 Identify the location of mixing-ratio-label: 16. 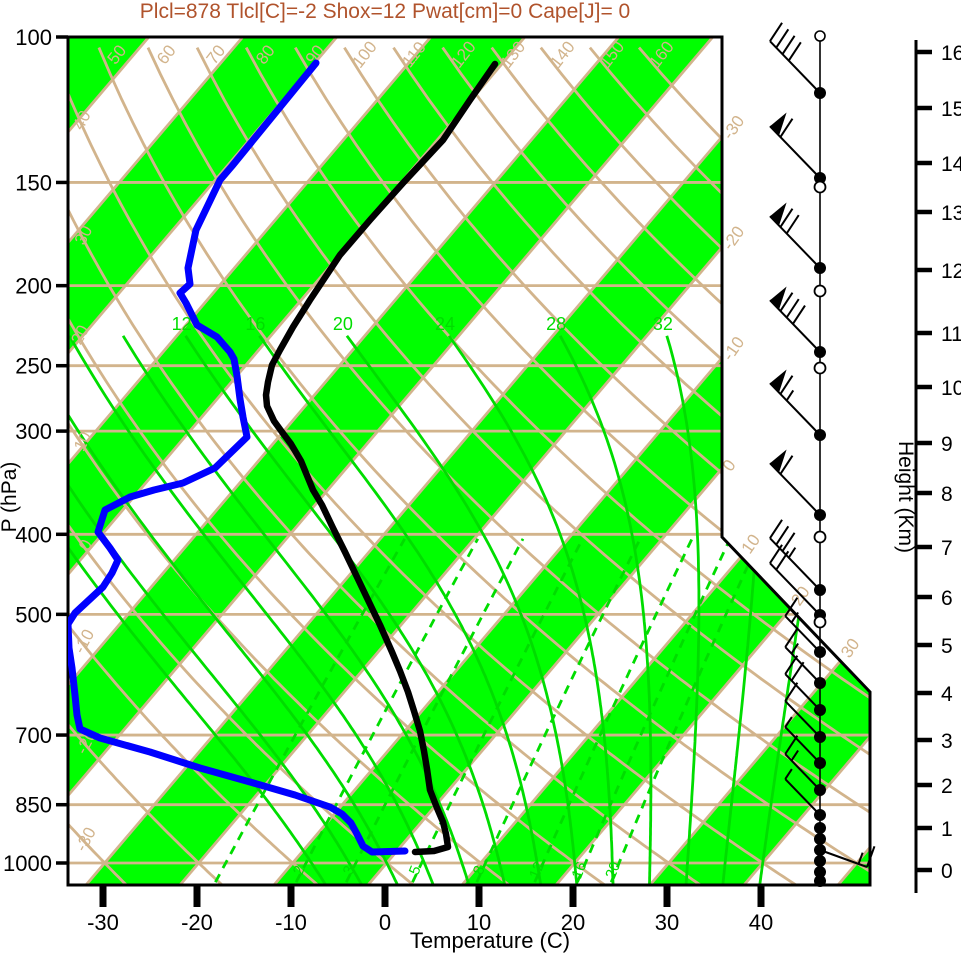
(579, 870).